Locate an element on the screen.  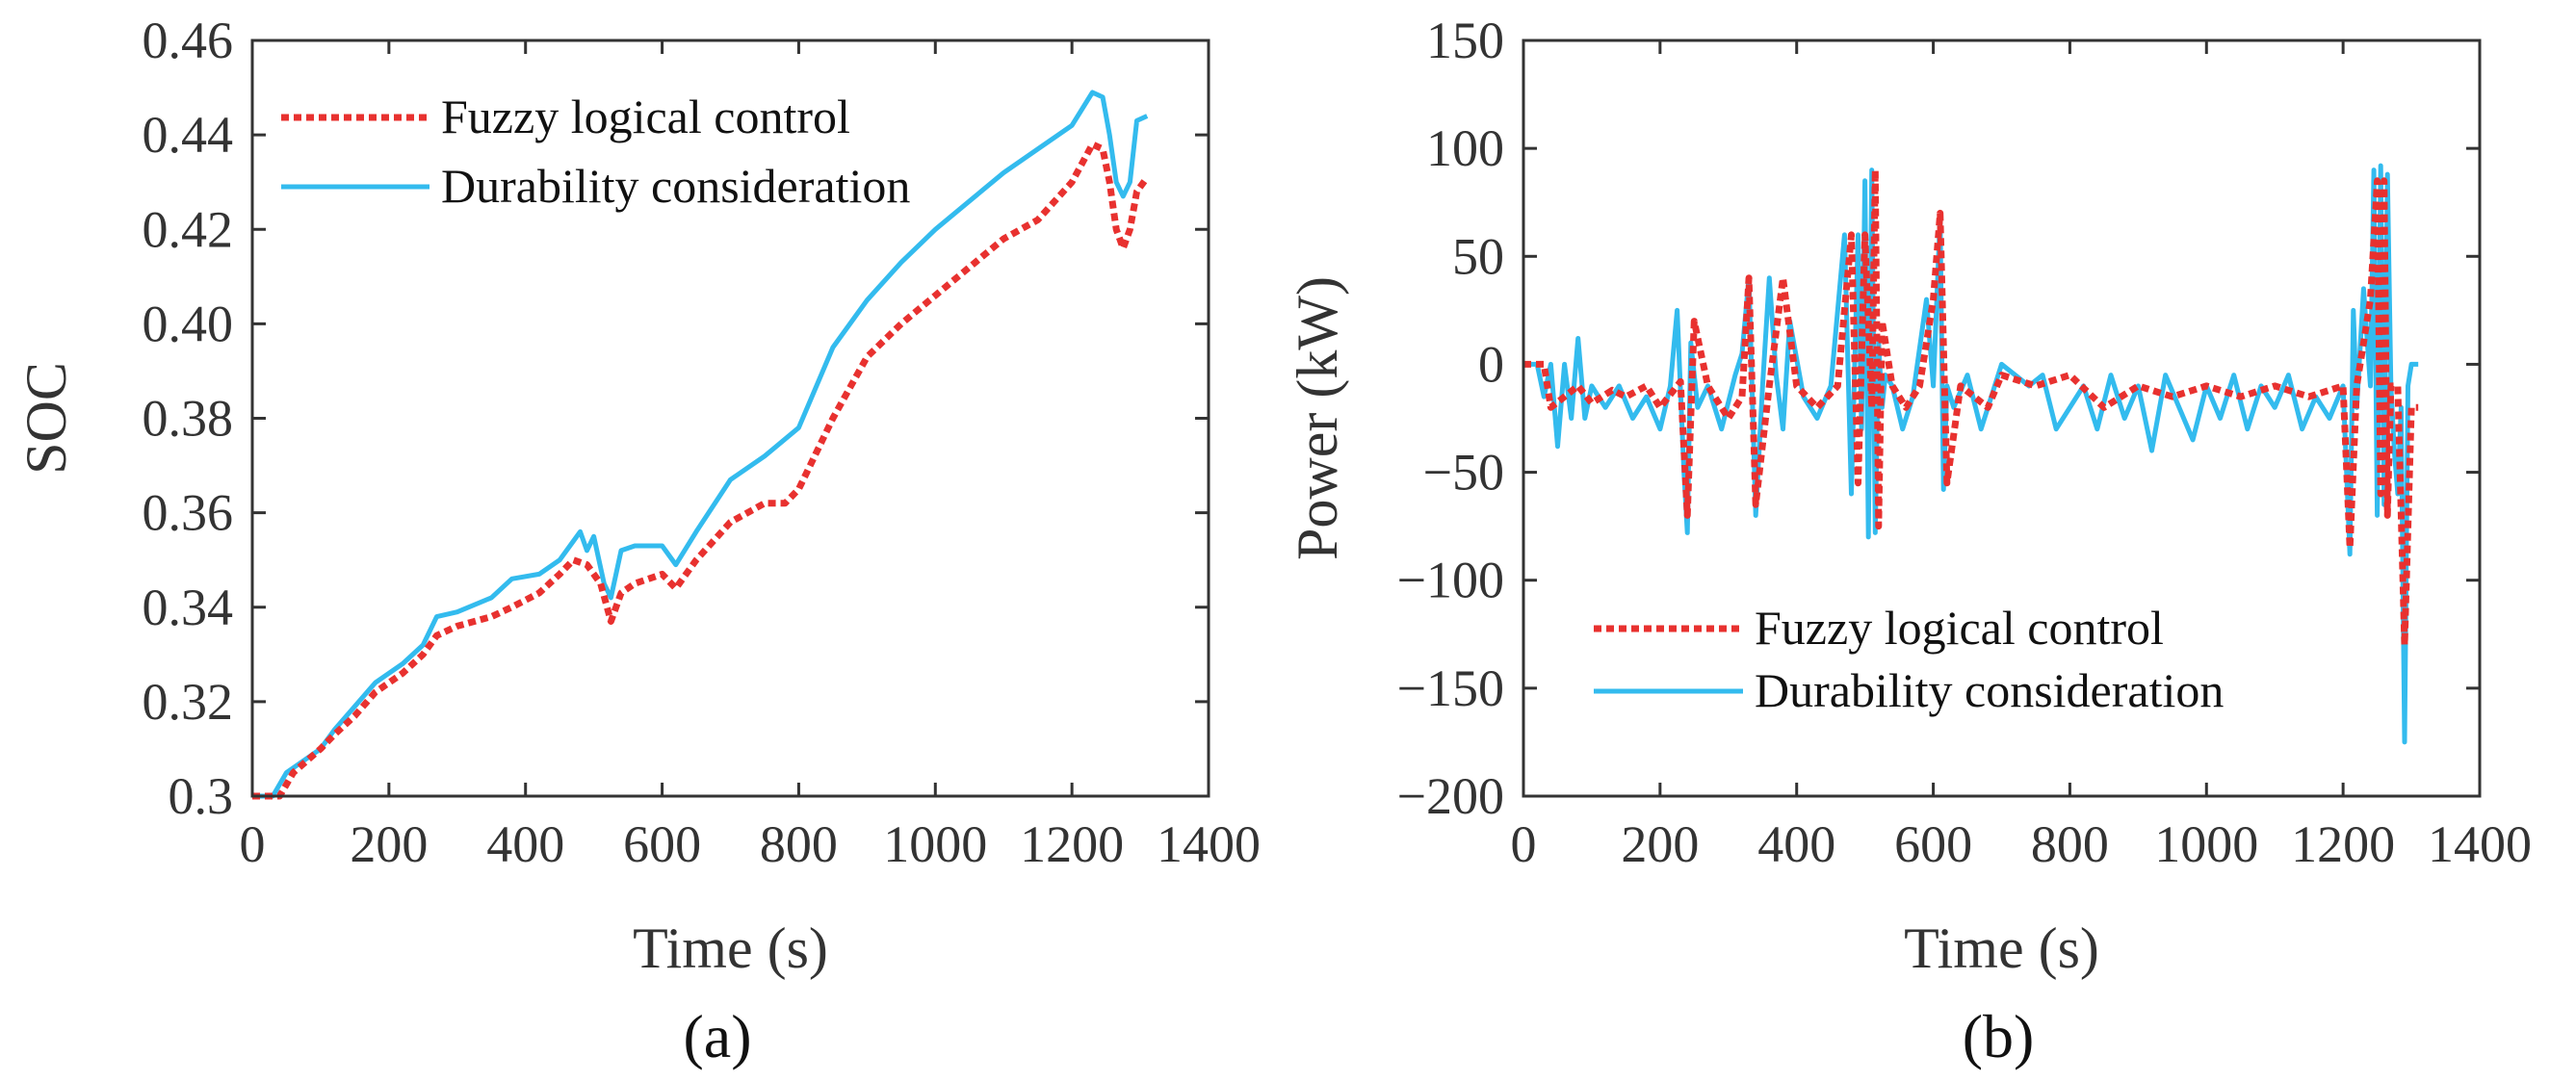
panel-a-x-tick-label: 1400 is located at coordinates (1209, 844).